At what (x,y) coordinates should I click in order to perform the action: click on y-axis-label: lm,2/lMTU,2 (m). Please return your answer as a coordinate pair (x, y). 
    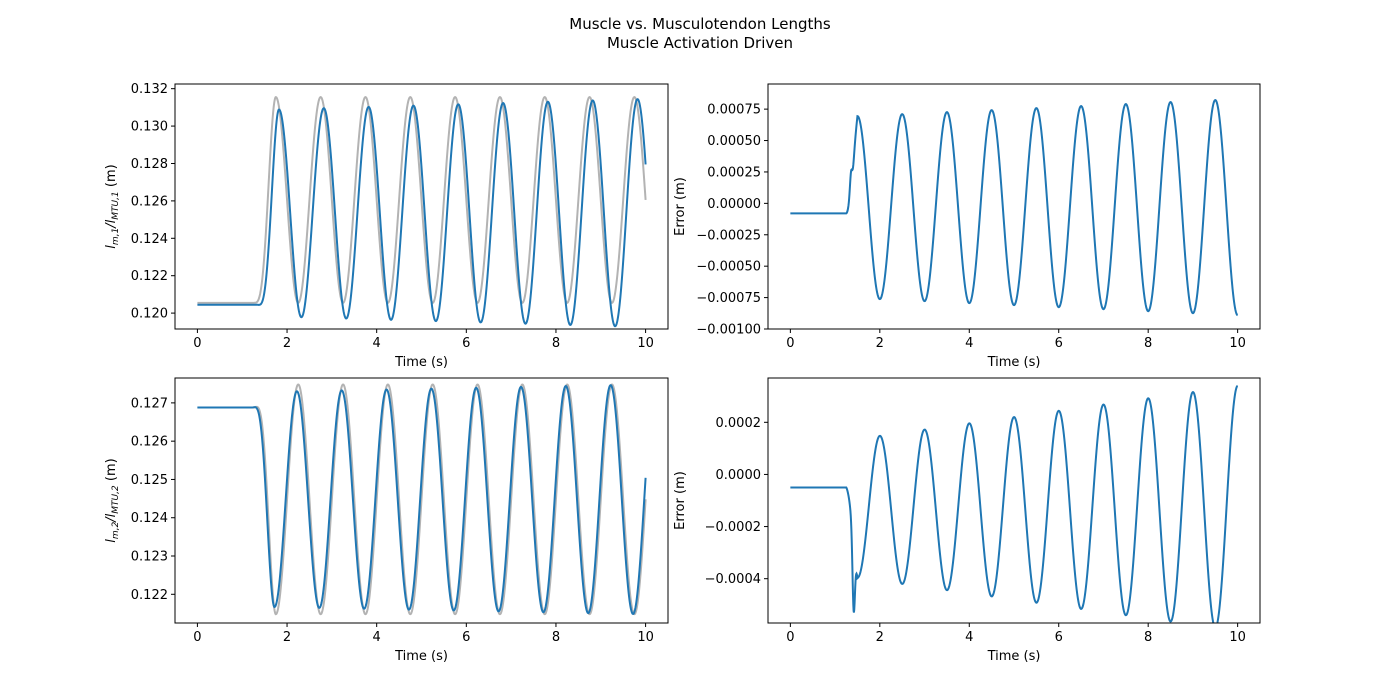
    Looking at the image, I should click on (112, 500).